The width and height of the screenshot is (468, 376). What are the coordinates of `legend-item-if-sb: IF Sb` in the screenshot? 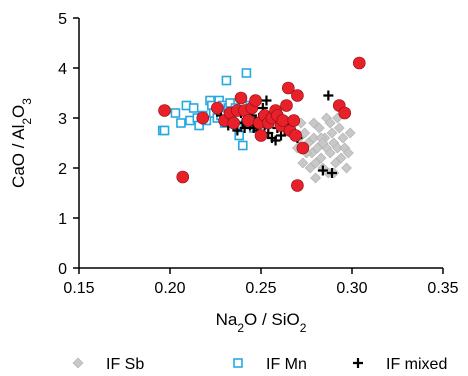 It's located at (108, 364).